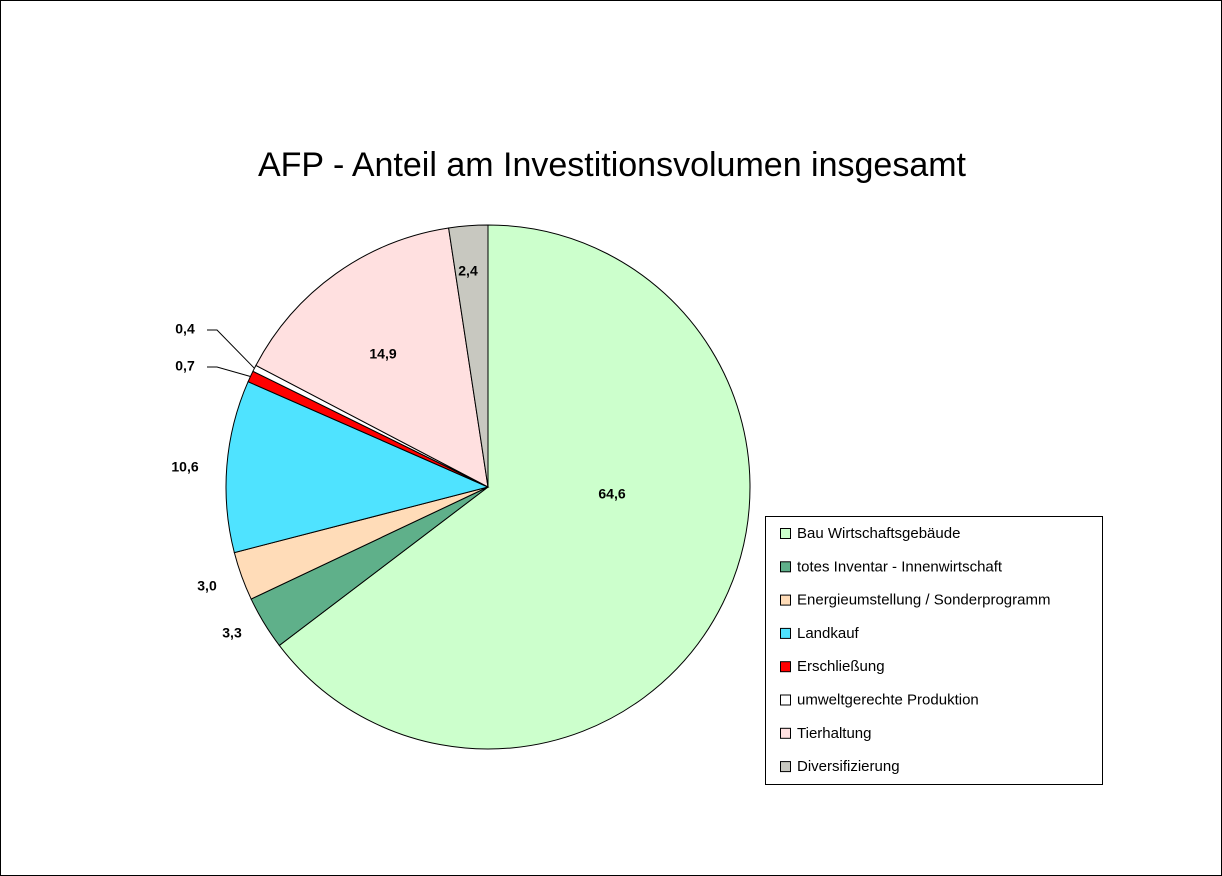 The height and width of the screenshot is (876, 1222). I want to click on legend-label: Energieumstellung / Sonderprogramm, so click(923, 600).